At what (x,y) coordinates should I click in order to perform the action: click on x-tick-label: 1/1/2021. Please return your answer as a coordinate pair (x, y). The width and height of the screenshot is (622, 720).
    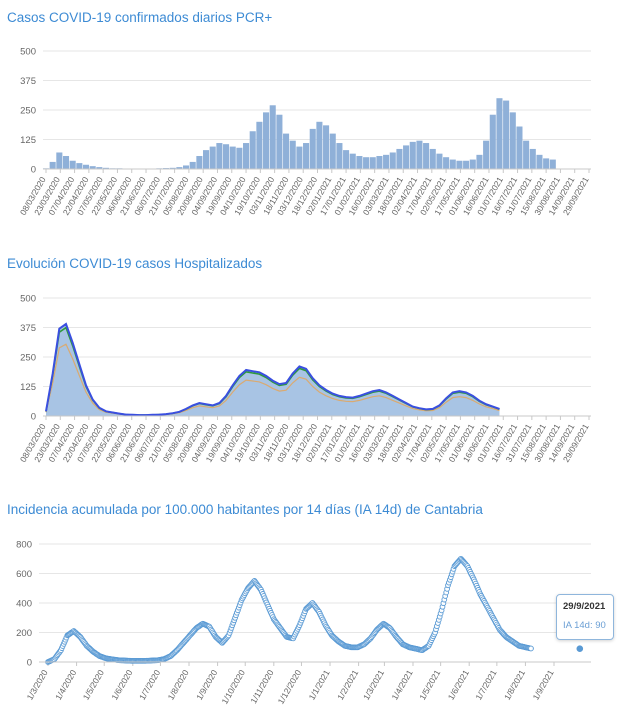
    Looking at the image, I should click on (319, 685).